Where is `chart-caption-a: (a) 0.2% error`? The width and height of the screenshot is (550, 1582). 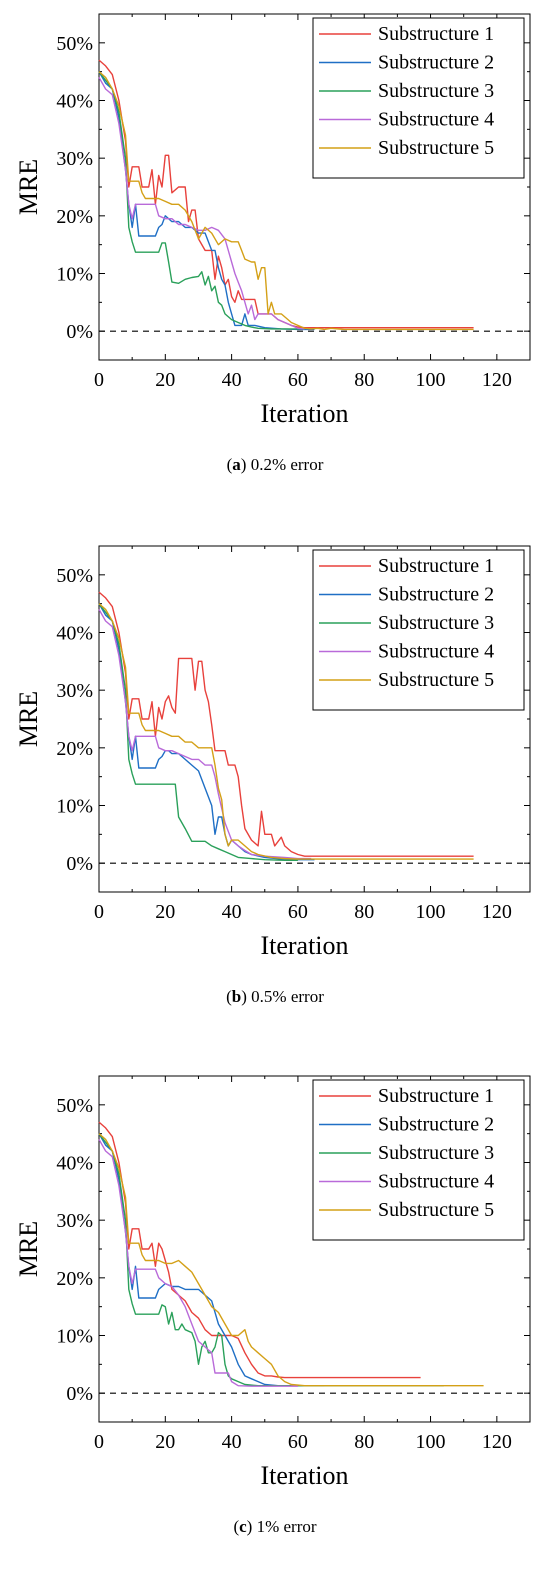
chart-caption-a: (a) 0.2% error is located at coordinates (275, 464).